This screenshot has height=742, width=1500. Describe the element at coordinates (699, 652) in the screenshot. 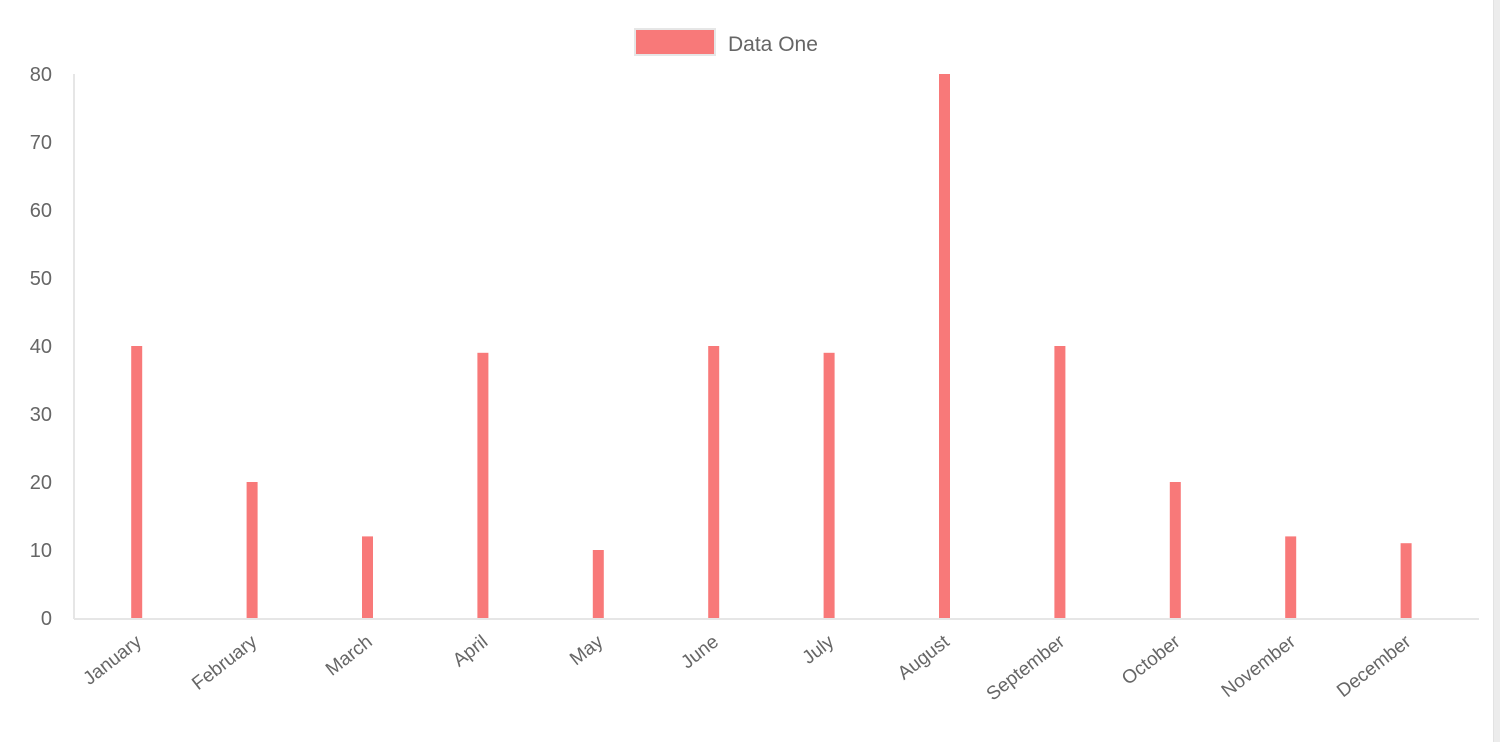

I see `x-tick-label: June` at that location.